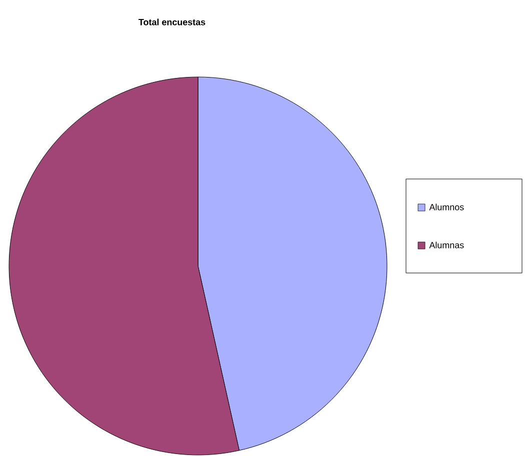 Image resolution: width=528 pixels, height=456 pixels. Describe the element at coordinates (446, 245) in the screenshot. I see `legend-label: Alumnas` at that location.